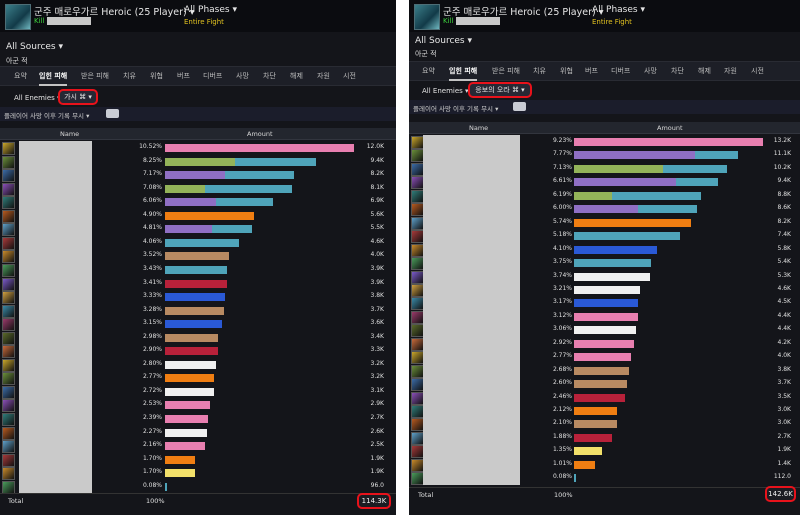 This screenshot has height=515, width=800. I want to click on table-row: 7.17% 8.2K, so click(198, 175).